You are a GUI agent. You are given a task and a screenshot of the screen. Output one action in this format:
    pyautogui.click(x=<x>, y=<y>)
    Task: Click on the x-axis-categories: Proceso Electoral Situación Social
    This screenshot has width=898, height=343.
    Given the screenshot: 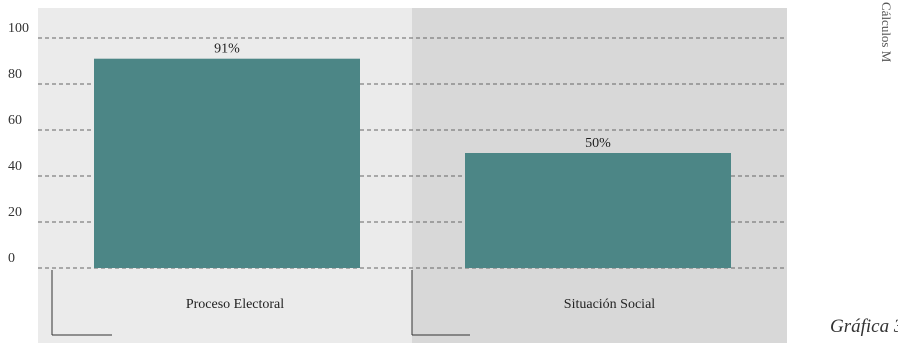 What is the action you would take?
    pyautogui.click(x=420, y=304)
    